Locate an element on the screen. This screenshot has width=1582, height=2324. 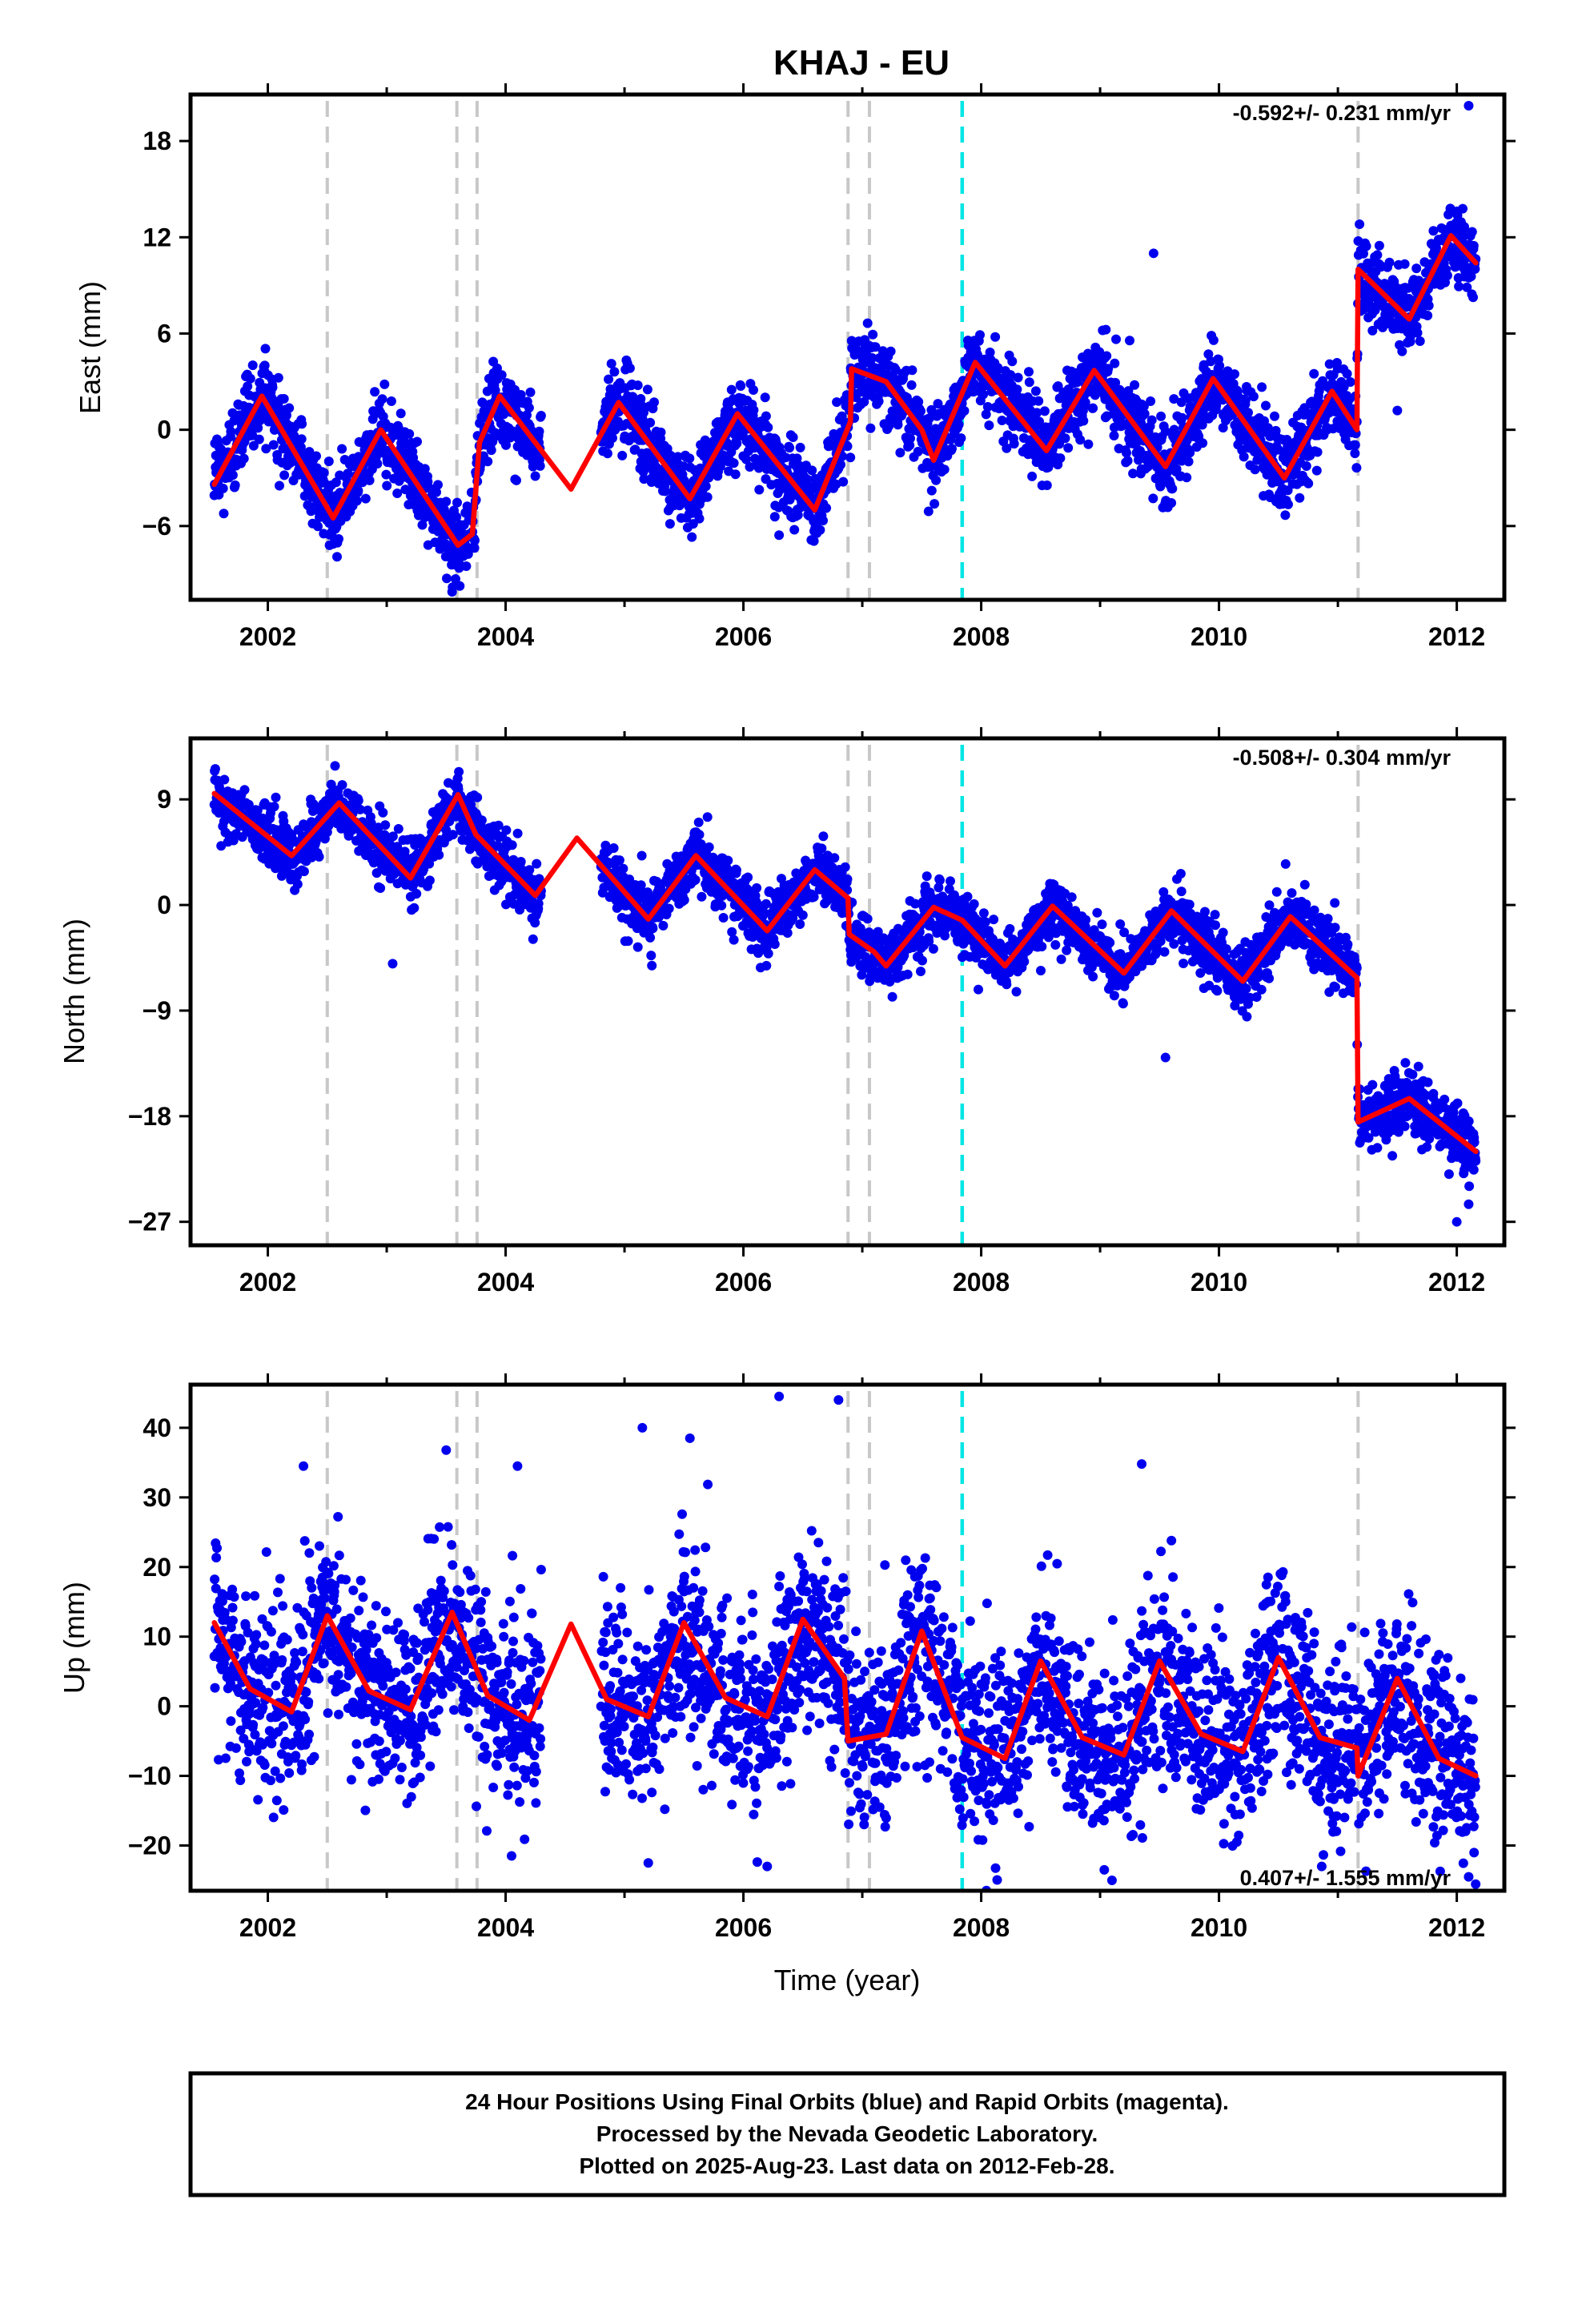
chart-title: KHAJ - EU is located at coordinates (861, 62).